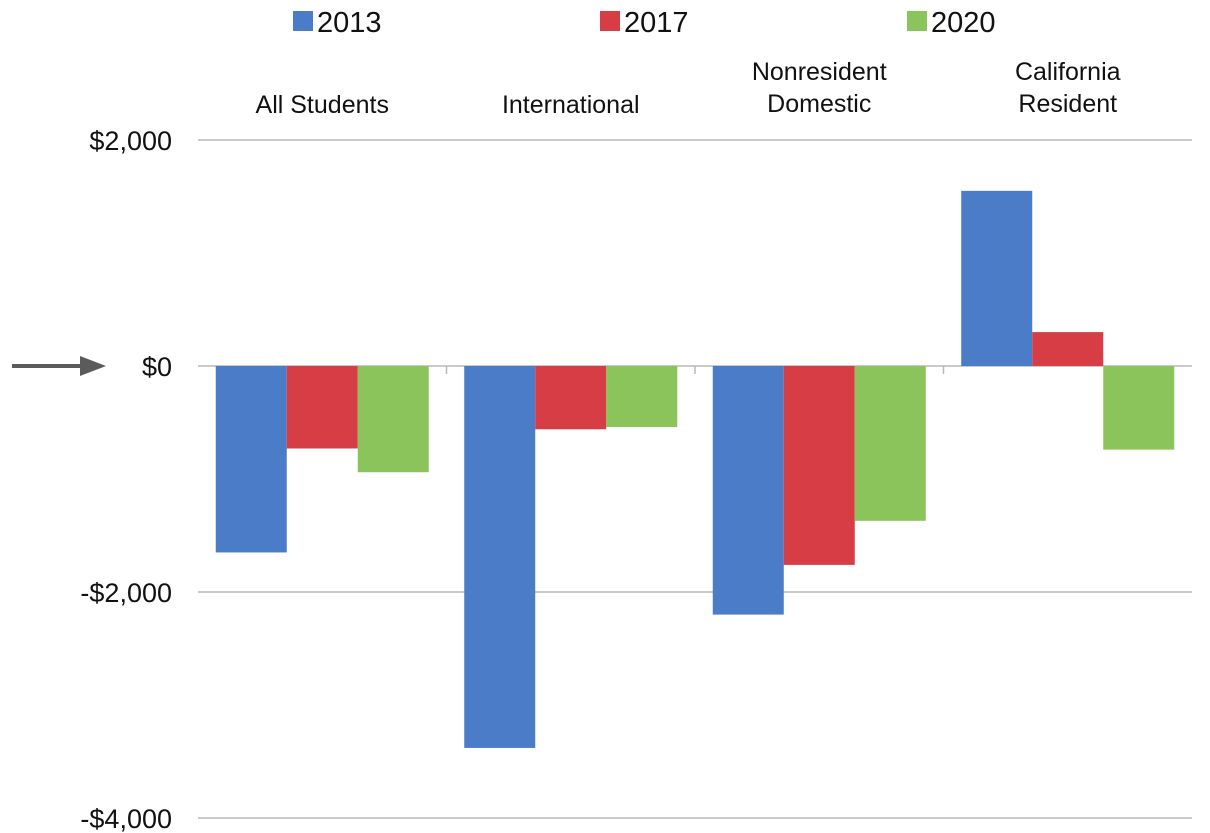 The width and height of the screenshot is (1210, 833). What do you see at coordinates (571, 105) in the screenshot?
I see `category-label: International` at bounding box center [571, 105].